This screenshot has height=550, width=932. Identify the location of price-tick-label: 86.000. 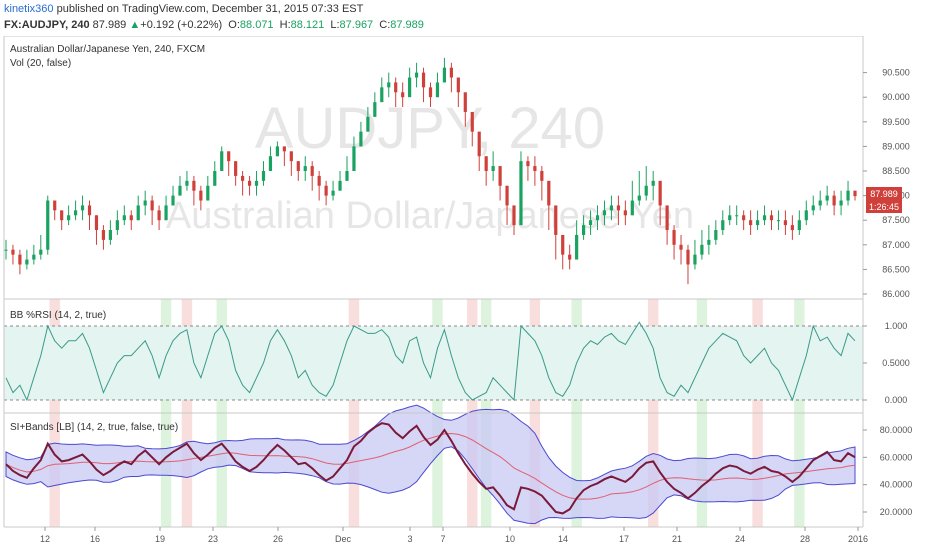
(896, 294).